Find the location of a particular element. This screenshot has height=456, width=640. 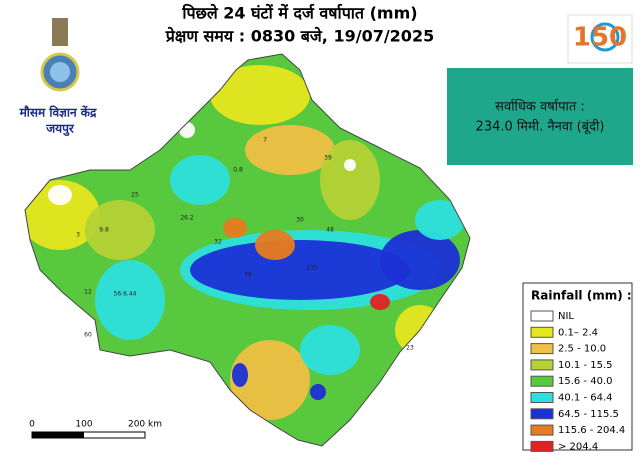

map-label: 30 is located at coordinates (300, 220).